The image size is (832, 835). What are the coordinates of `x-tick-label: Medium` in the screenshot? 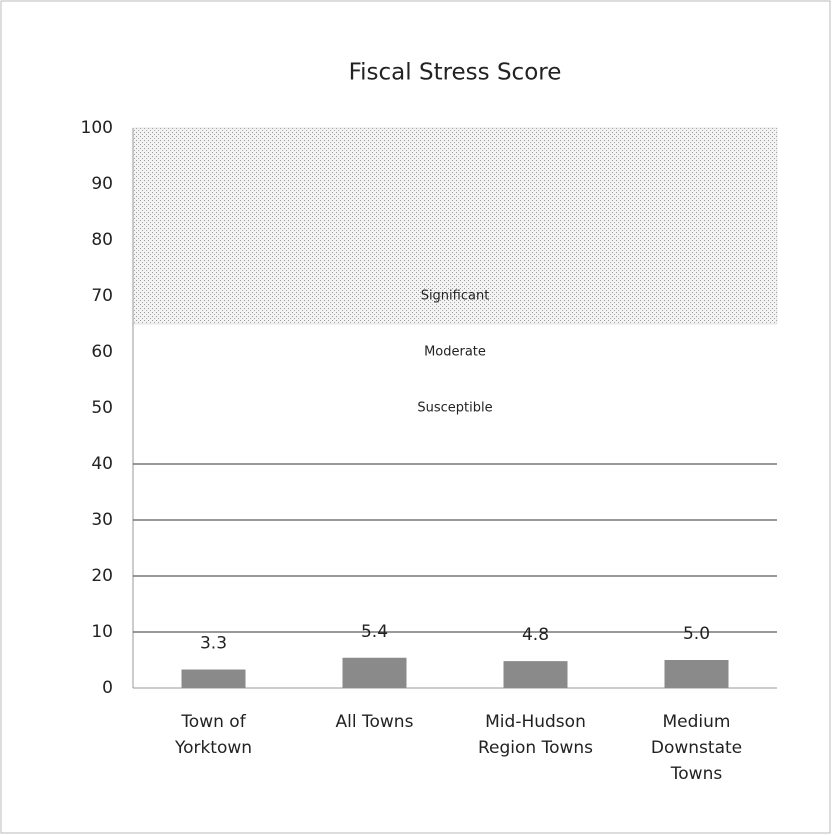 It's located at (697, 722).